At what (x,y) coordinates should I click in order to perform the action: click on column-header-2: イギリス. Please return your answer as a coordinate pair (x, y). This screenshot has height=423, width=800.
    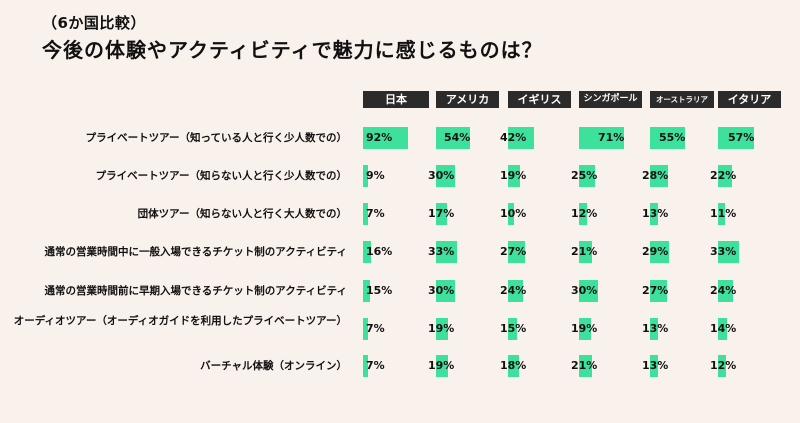
    Looking at the image, I should click on (539, 99).